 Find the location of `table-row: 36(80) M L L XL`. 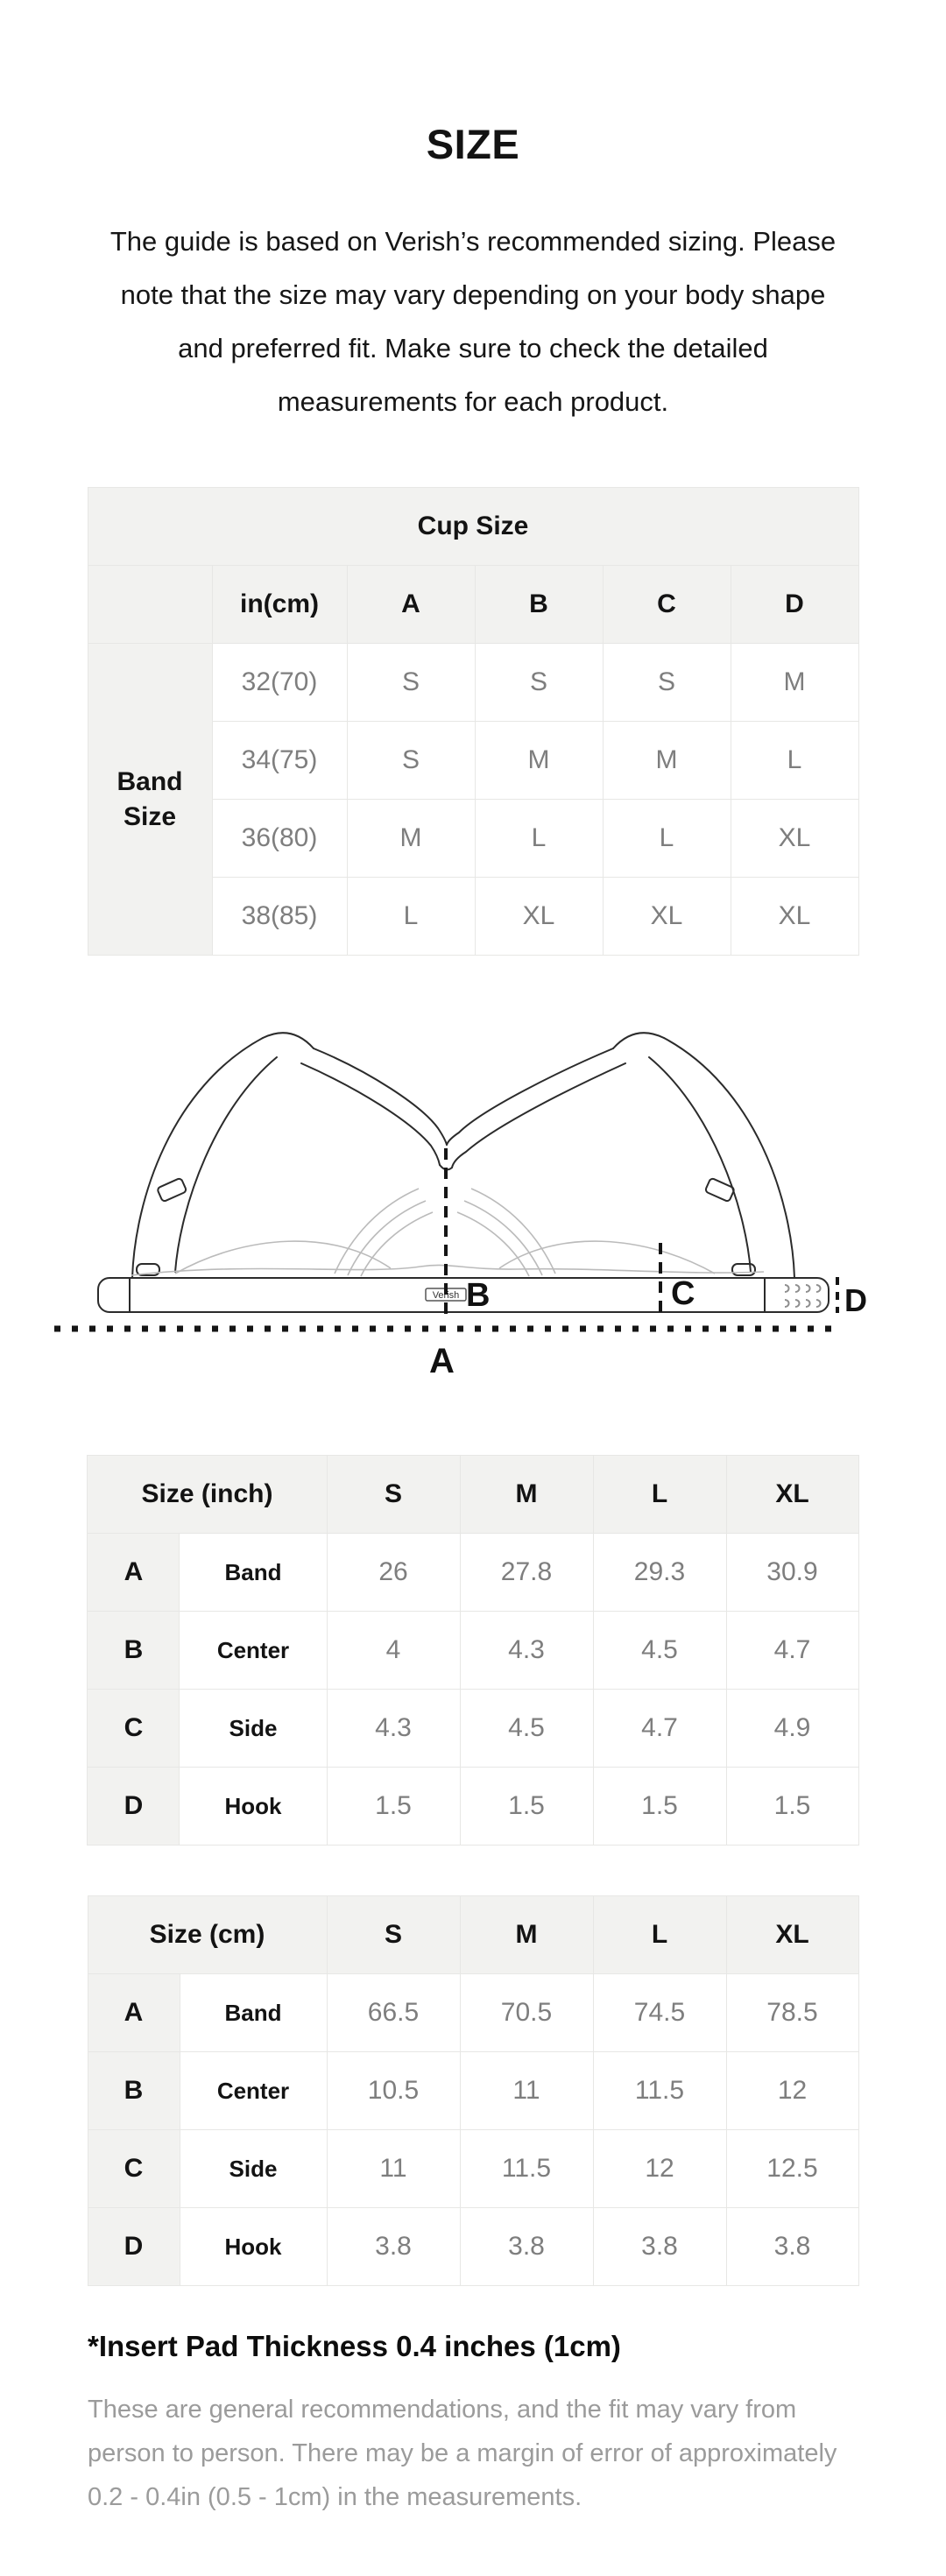

table-row: 36(80) M L L XL is located at coordinates (473, 839).